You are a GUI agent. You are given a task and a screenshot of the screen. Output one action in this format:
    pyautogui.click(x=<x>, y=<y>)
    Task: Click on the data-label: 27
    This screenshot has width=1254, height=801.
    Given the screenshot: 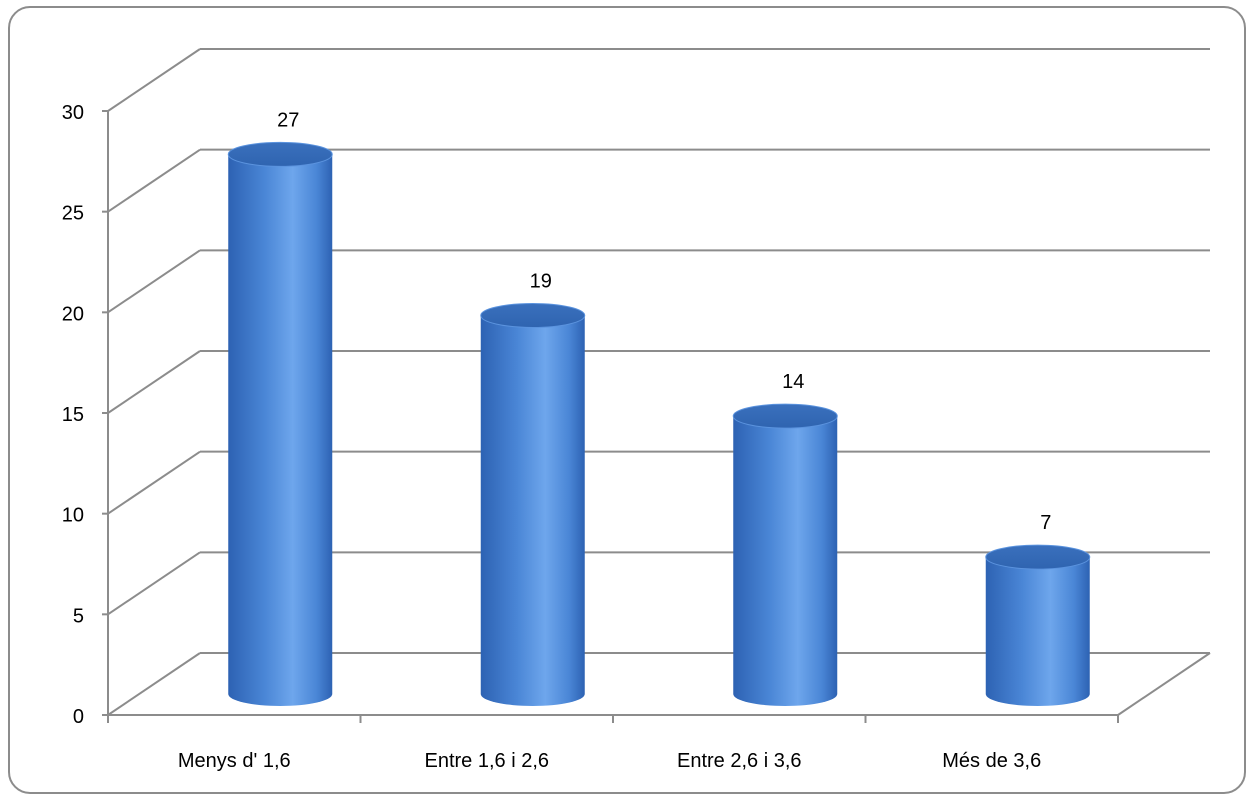 What is the action you would take?
    pyautogui.click(x=288, y=120)
    